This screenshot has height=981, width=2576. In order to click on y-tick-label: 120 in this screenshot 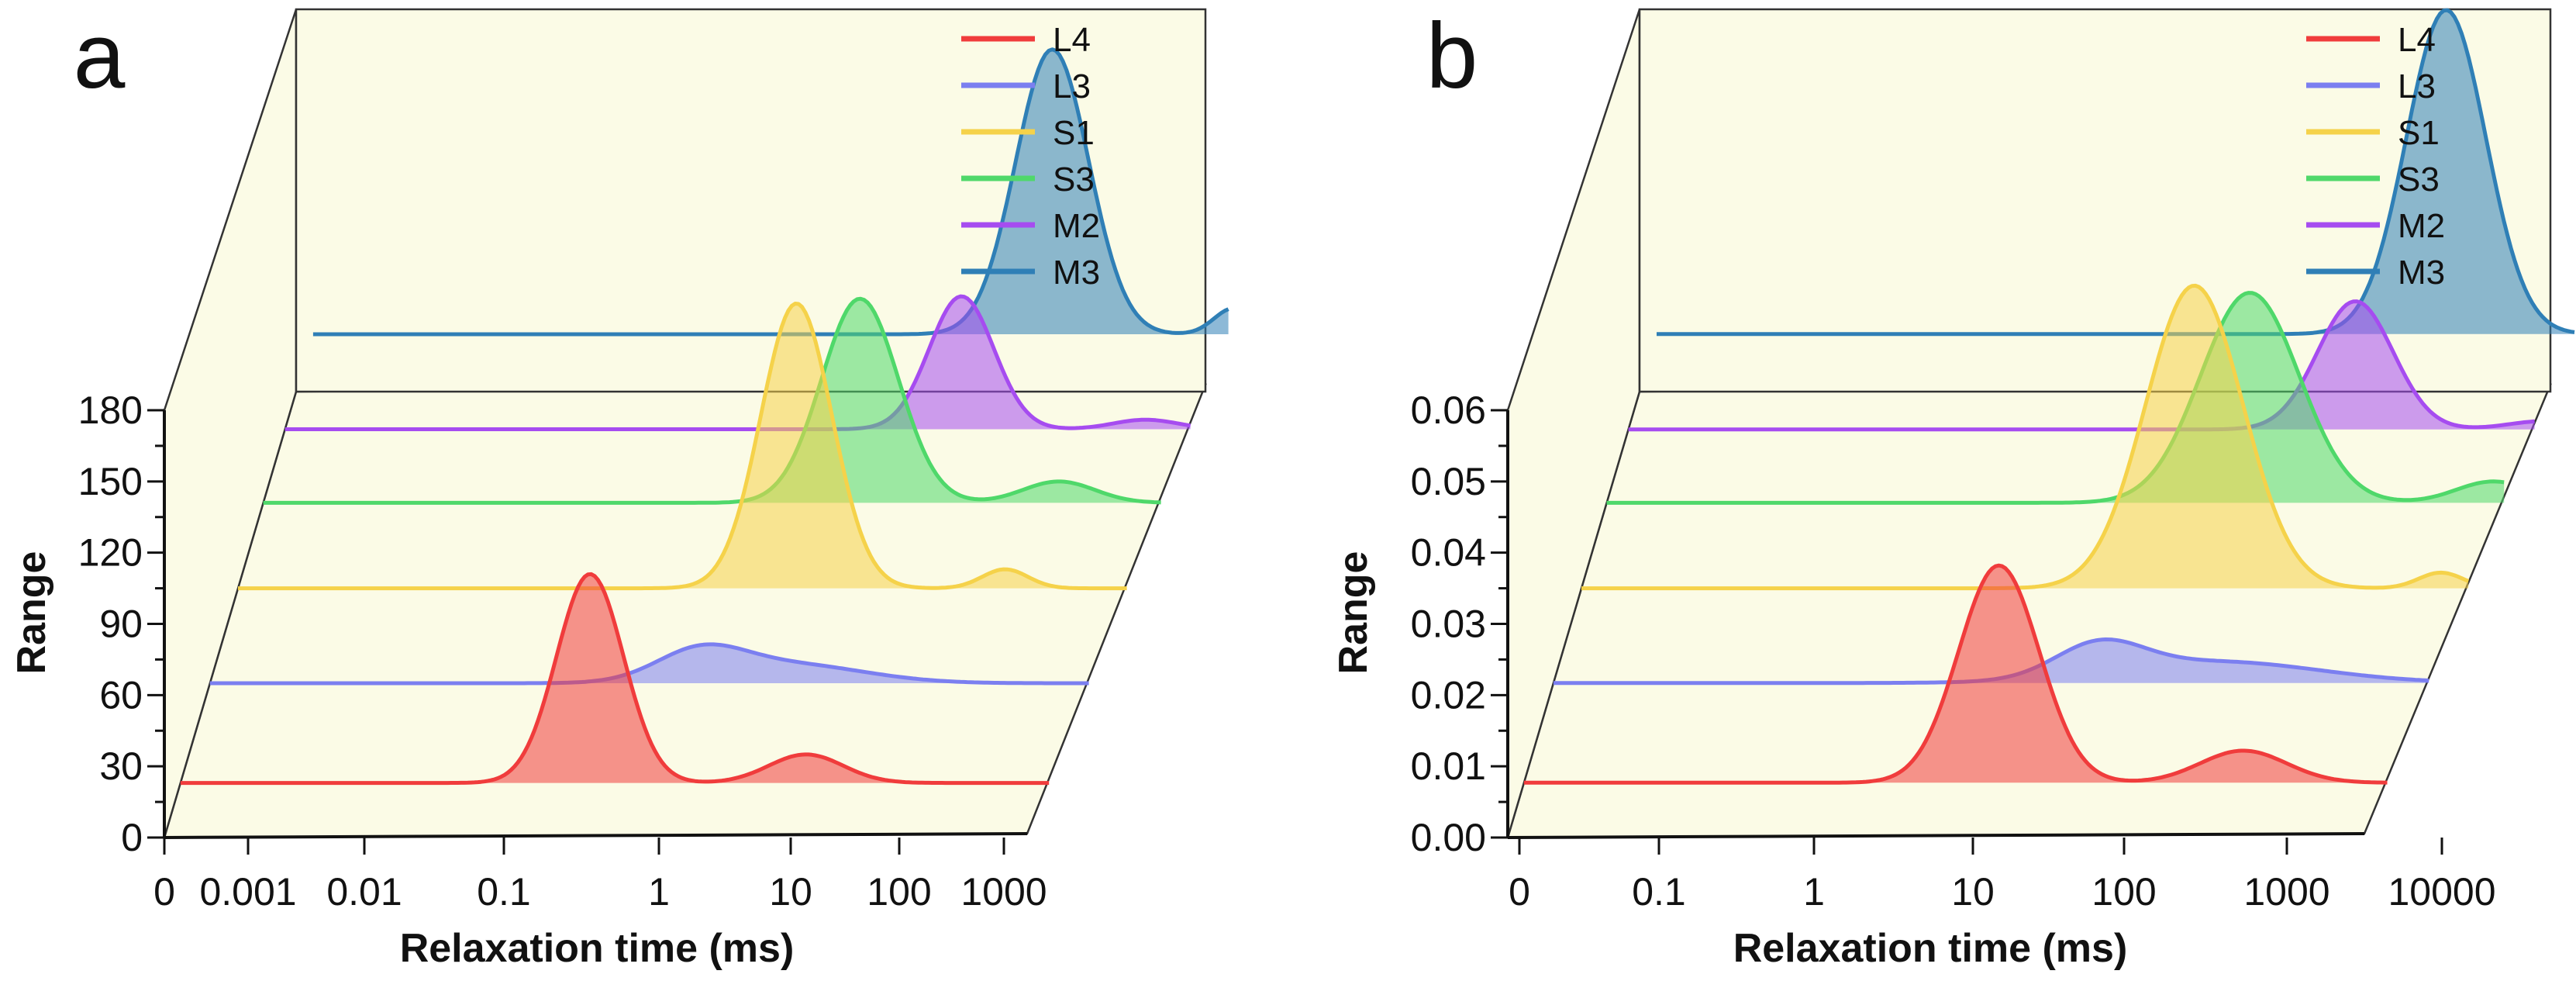, I will do `click(110, 553)`.